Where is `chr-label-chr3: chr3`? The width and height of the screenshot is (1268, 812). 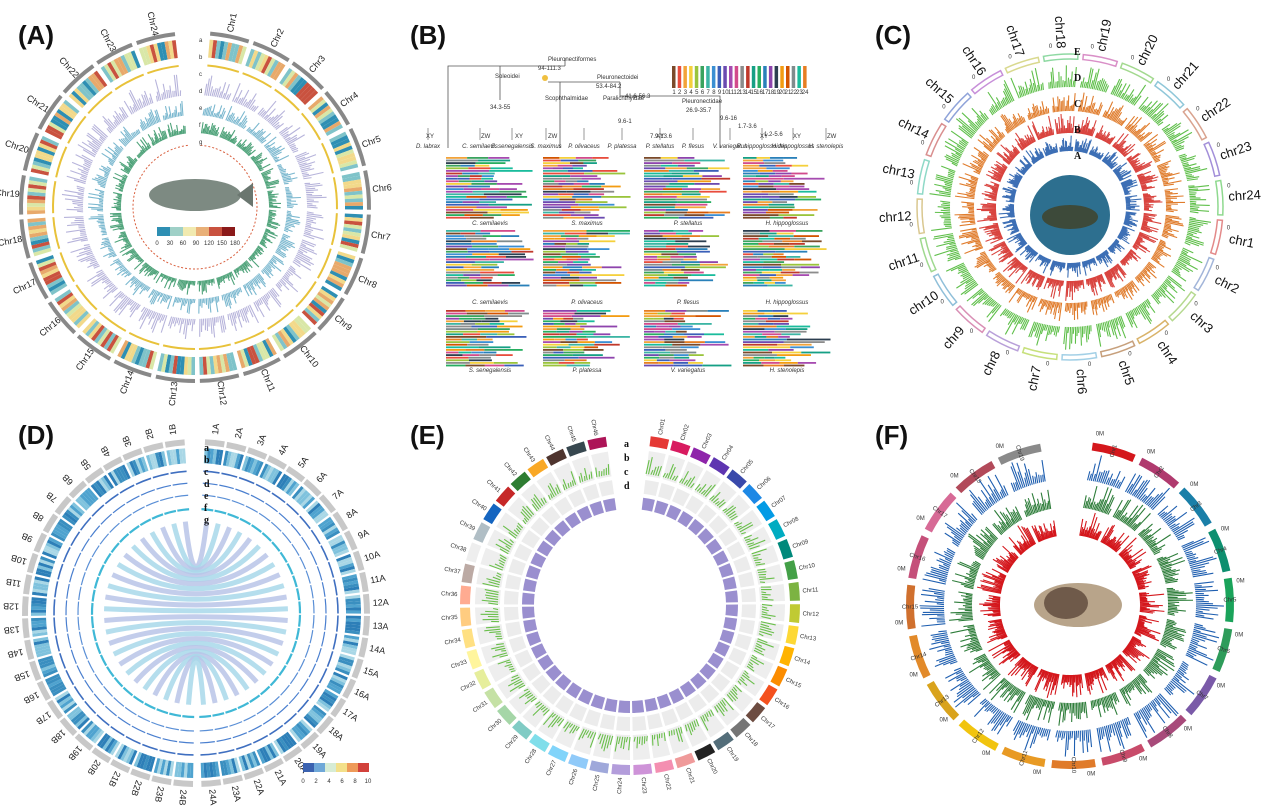
chr-label-chr3: chr3 is located at coordinates (1201, 322).